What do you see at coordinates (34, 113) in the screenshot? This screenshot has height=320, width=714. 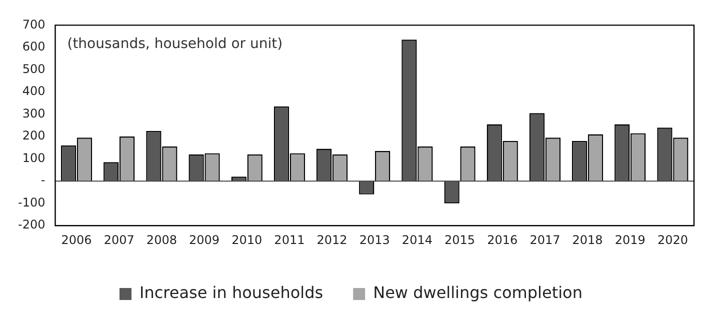 I see `y-tick-label: 300` at bounding box center [34, 113].